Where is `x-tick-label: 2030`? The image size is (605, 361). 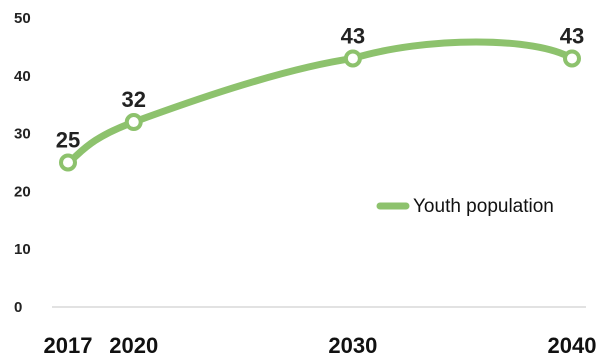
x-tick-label: 2030 is located at coordinates (352, 345).